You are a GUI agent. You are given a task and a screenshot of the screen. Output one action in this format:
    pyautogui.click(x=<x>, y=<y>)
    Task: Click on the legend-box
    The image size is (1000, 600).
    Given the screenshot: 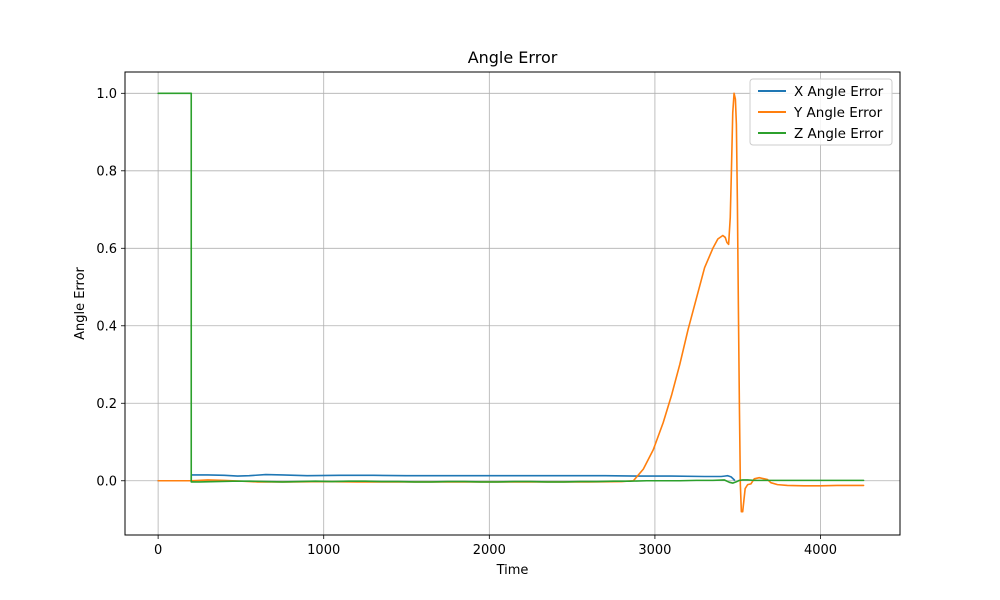 What is the action you would take?
    pyautogui.click(x=821, y=112)
    